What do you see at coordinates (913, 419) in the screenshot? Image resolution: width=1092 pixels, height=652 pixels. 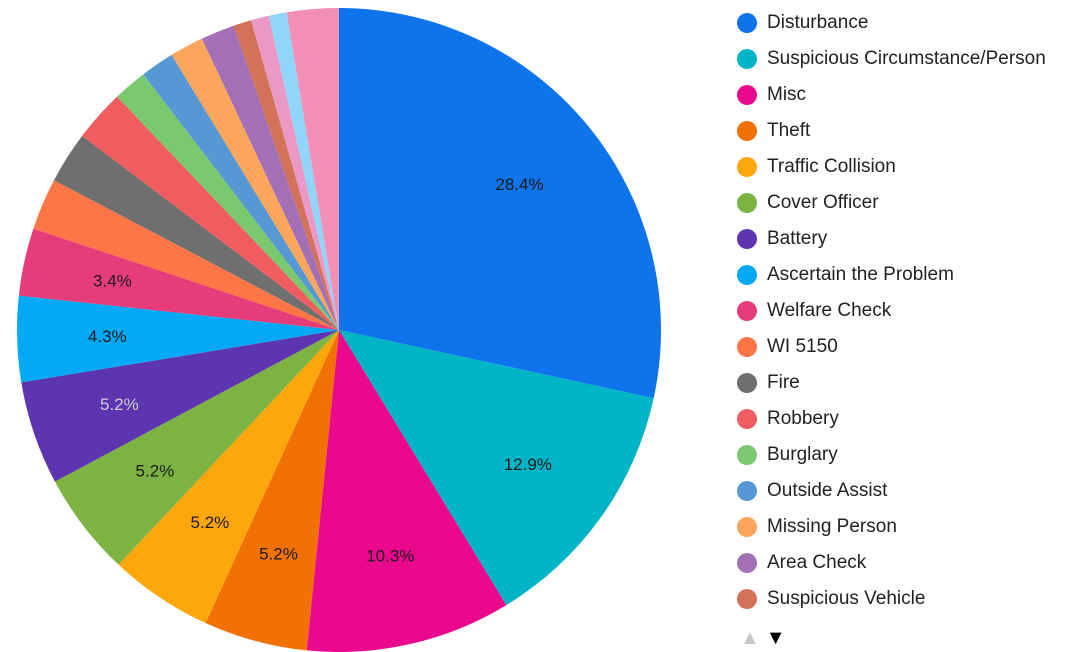 I see `legend-item: Robbery` at bounding box center [913, 419].